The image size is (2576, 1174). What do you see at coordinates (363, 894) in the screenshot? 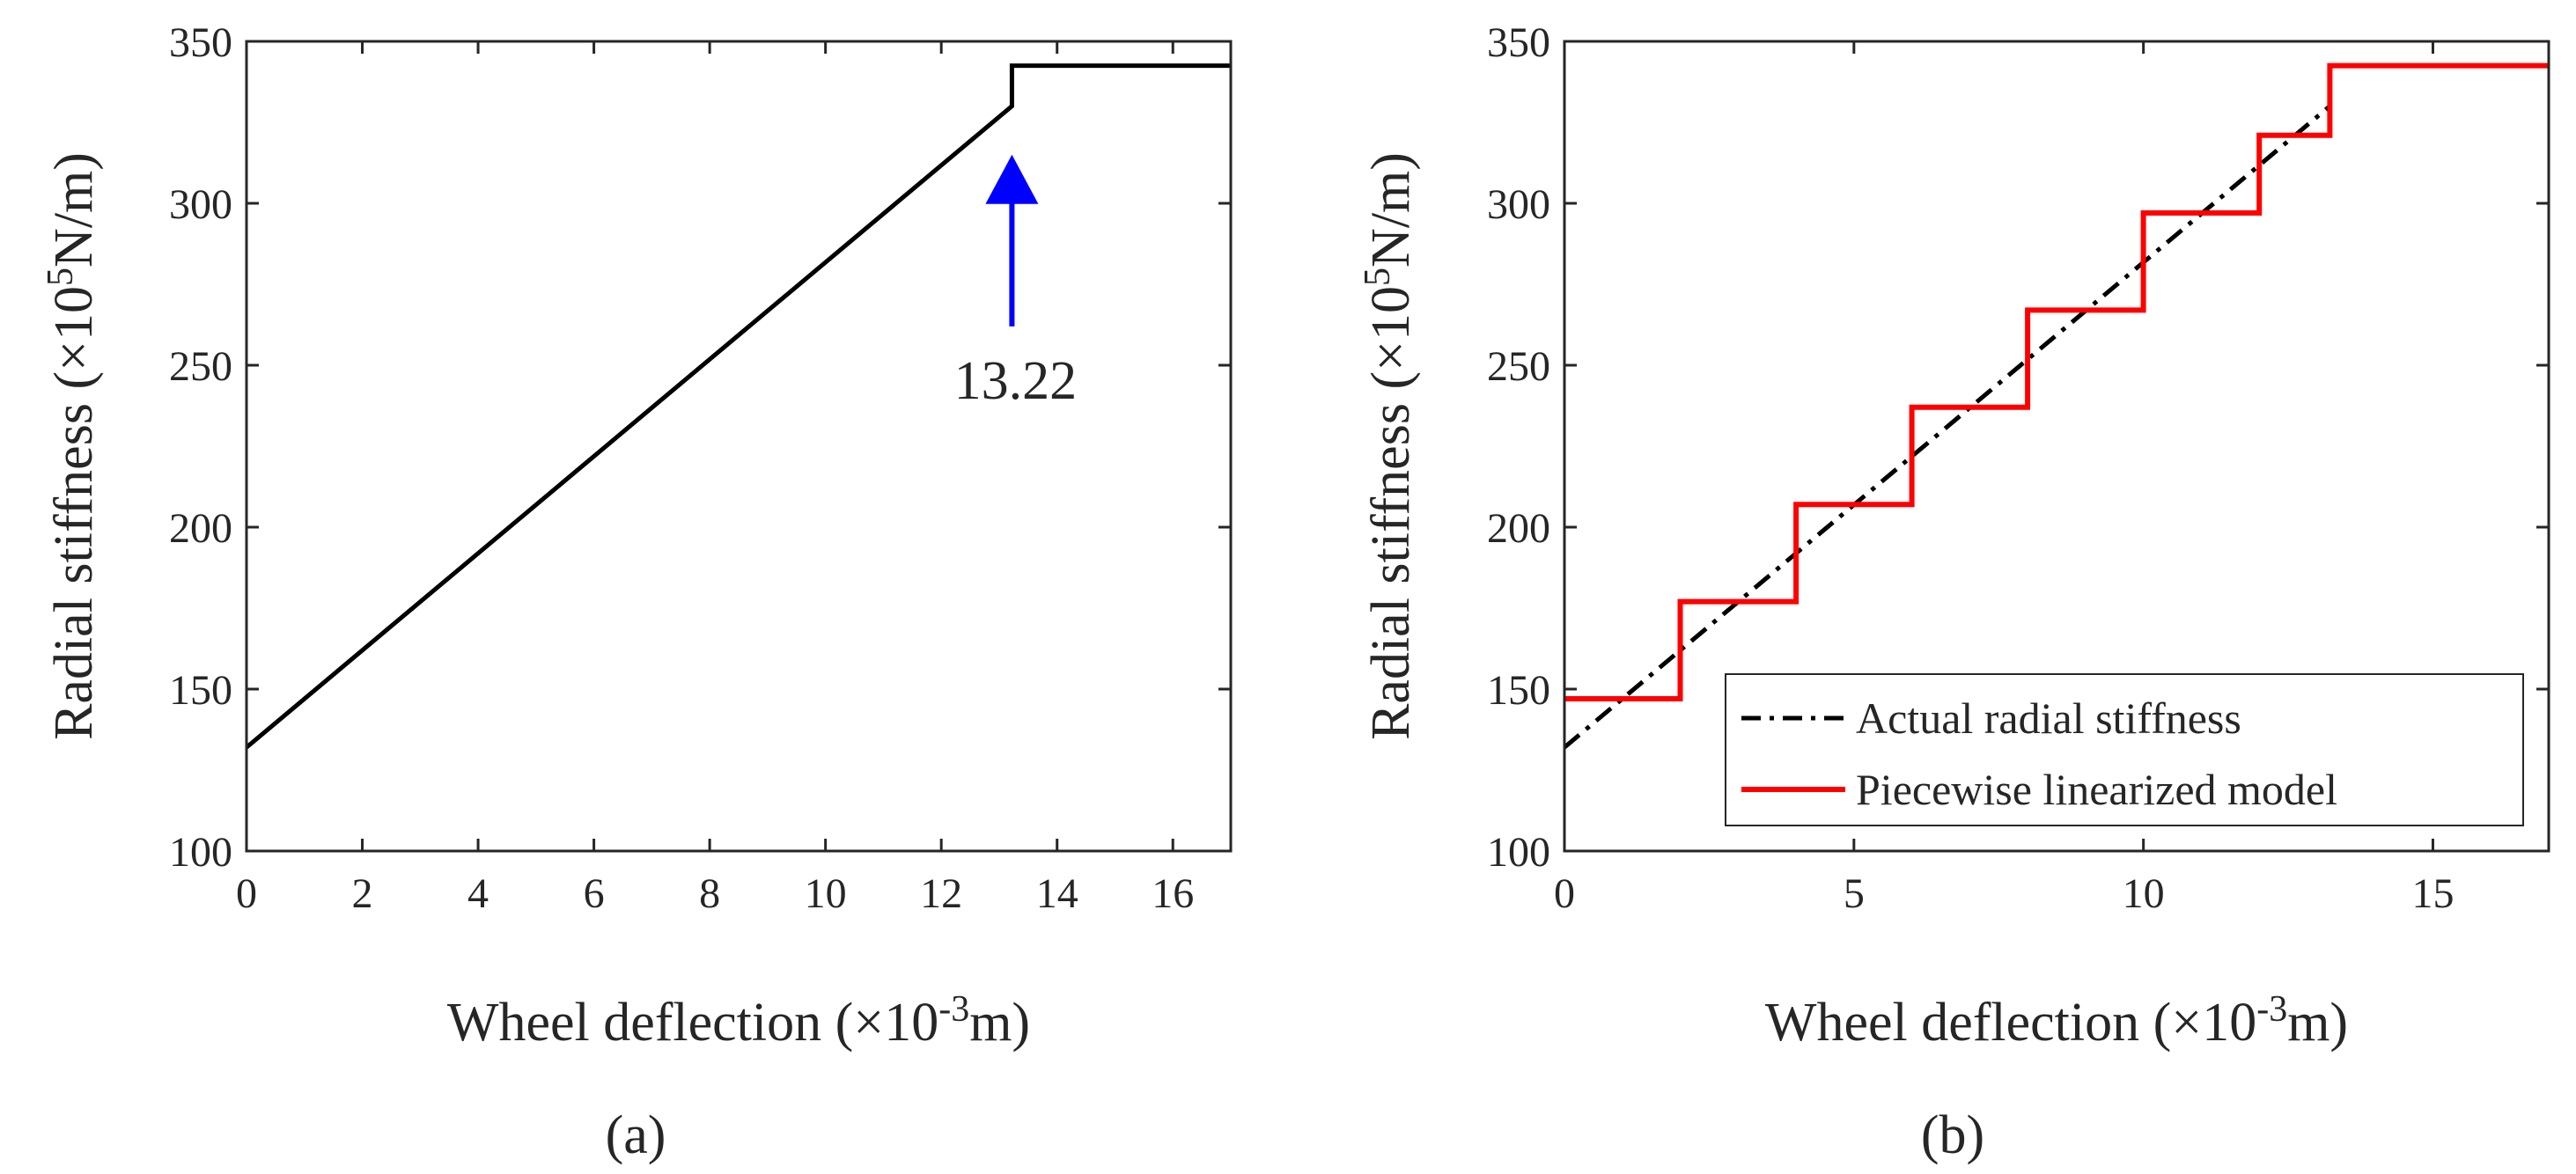
I see `x-tick-label: 2` at bounding box center [363, 894].